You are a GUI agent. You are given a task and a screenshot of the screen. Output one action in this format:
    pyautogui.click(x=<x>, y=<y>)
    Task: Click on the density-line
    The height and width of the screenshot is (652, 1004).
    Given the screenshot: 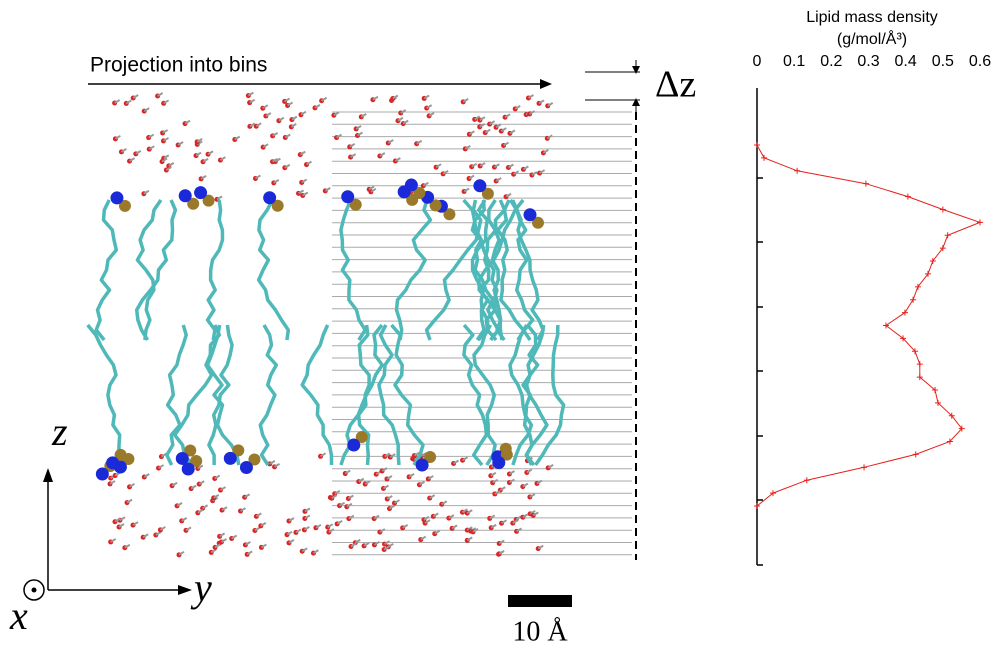 What is the action you would take?
    pyautogui.click(x=869, y=325)
    